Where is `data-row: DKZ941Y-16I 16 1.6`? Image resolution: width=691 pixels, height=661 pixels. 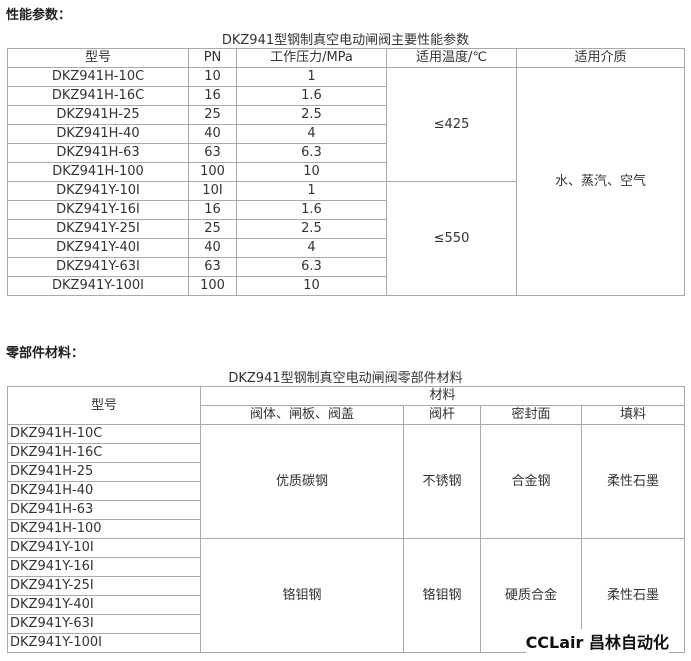
data-row: DKZ941Y-16I 16 1.6 is located at coordinates (346, 210).